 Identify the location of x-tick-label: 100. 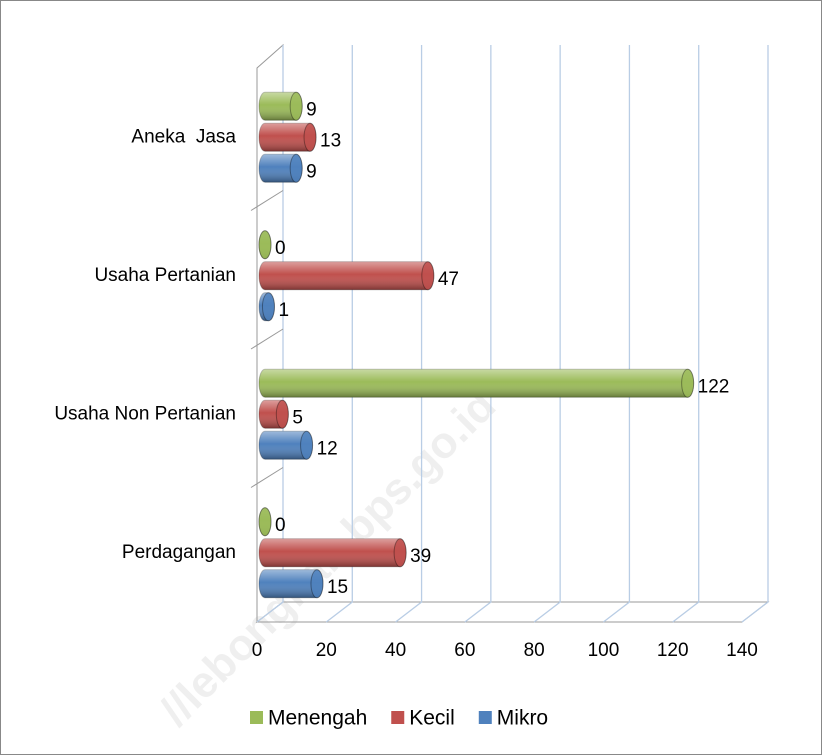
(604, 650).